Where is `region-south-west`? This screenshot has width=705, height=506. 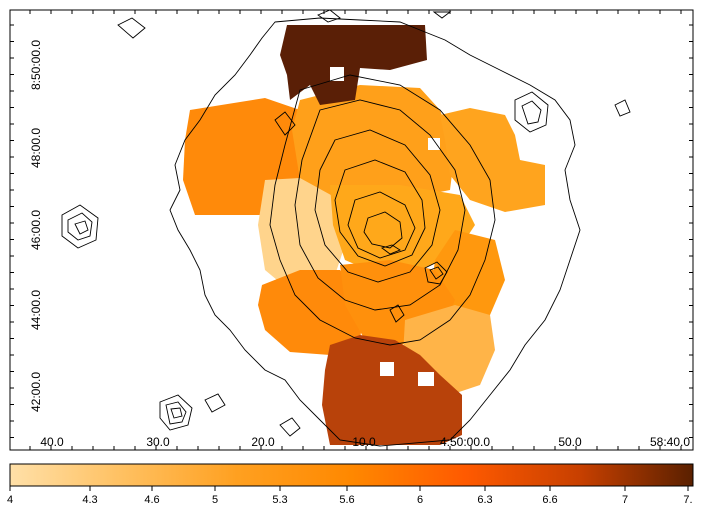 region-south-west is located at coordinates (311, 312).